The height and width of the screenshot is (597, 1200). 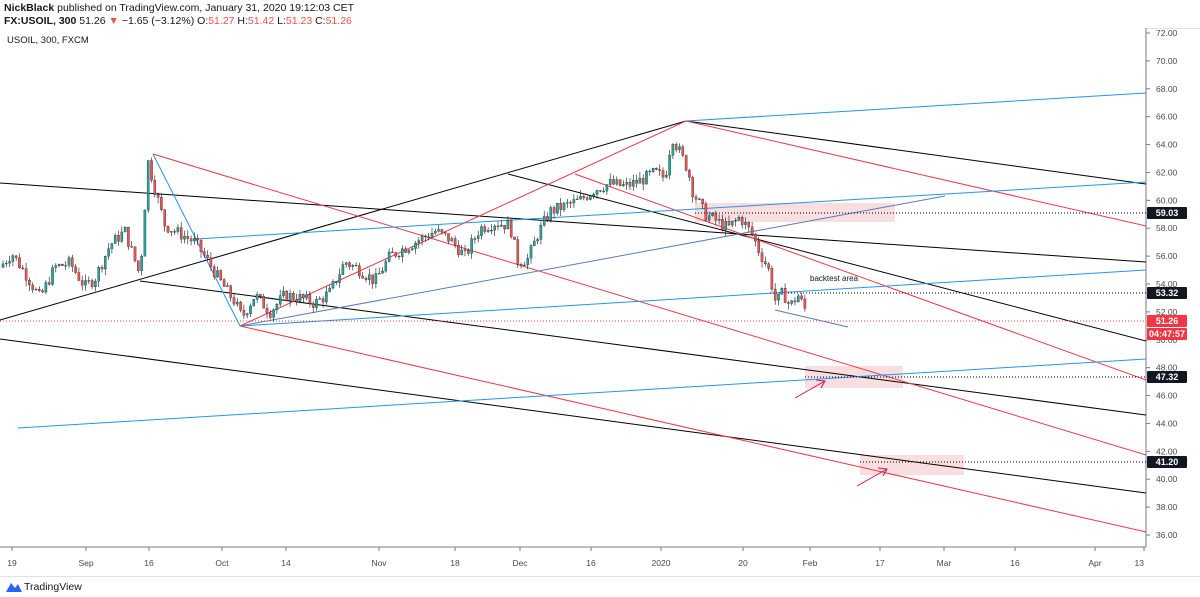 I want to click on black-median-line, so click(x=573, y=222).